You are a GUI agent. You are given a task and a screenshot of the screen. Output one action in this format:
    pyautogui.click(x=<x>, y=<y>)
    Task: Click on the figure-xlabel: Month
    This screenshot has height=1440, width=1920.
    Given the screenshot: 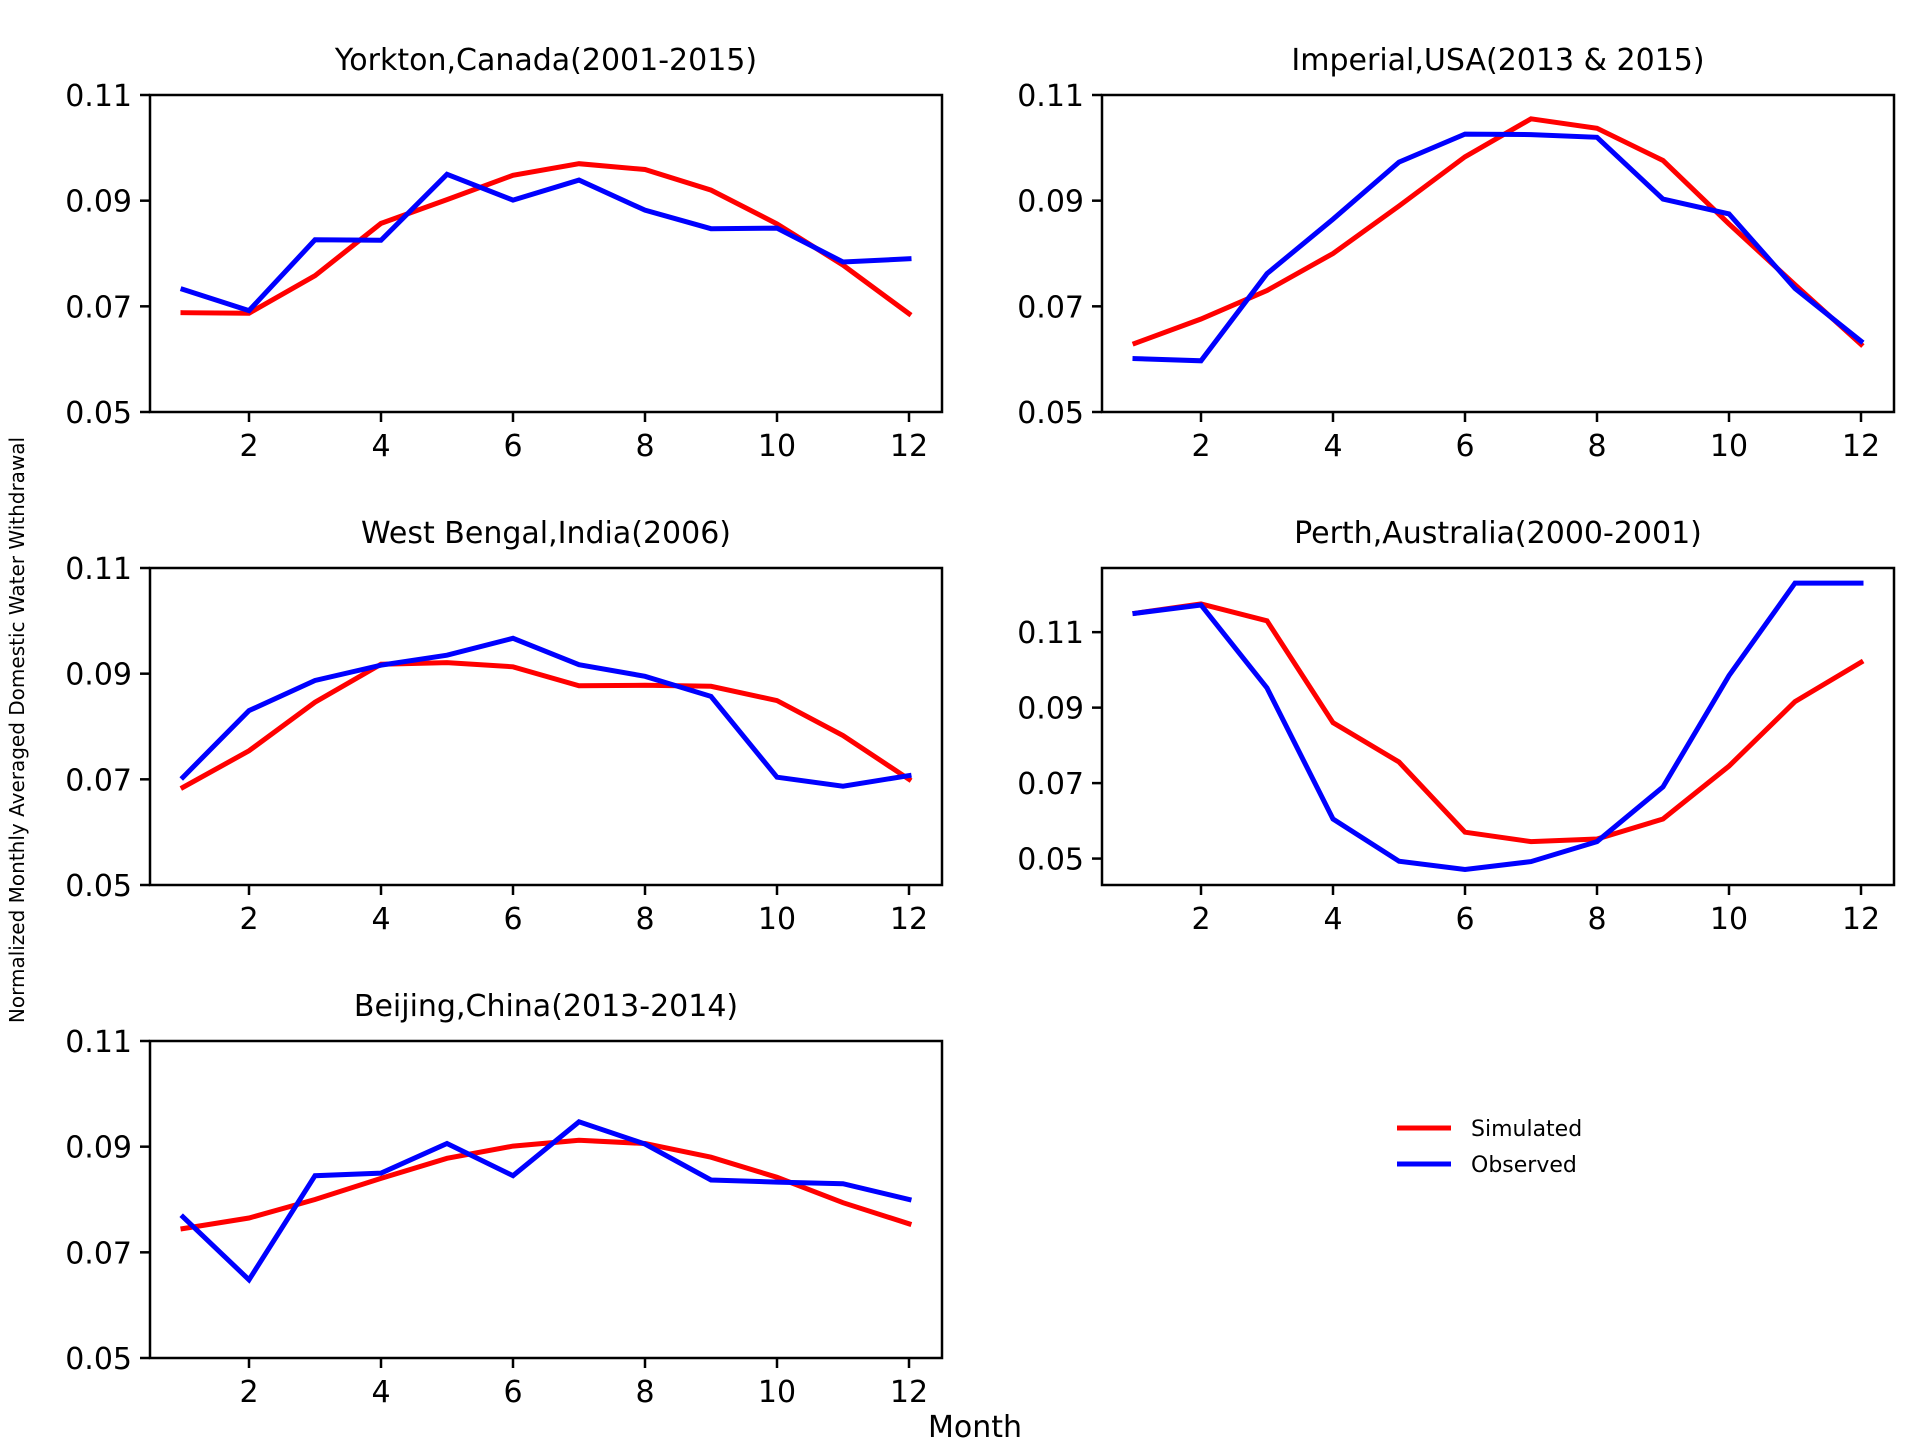 What is the action you would take?
    pyautogui.click(x=975, y=1425)
    